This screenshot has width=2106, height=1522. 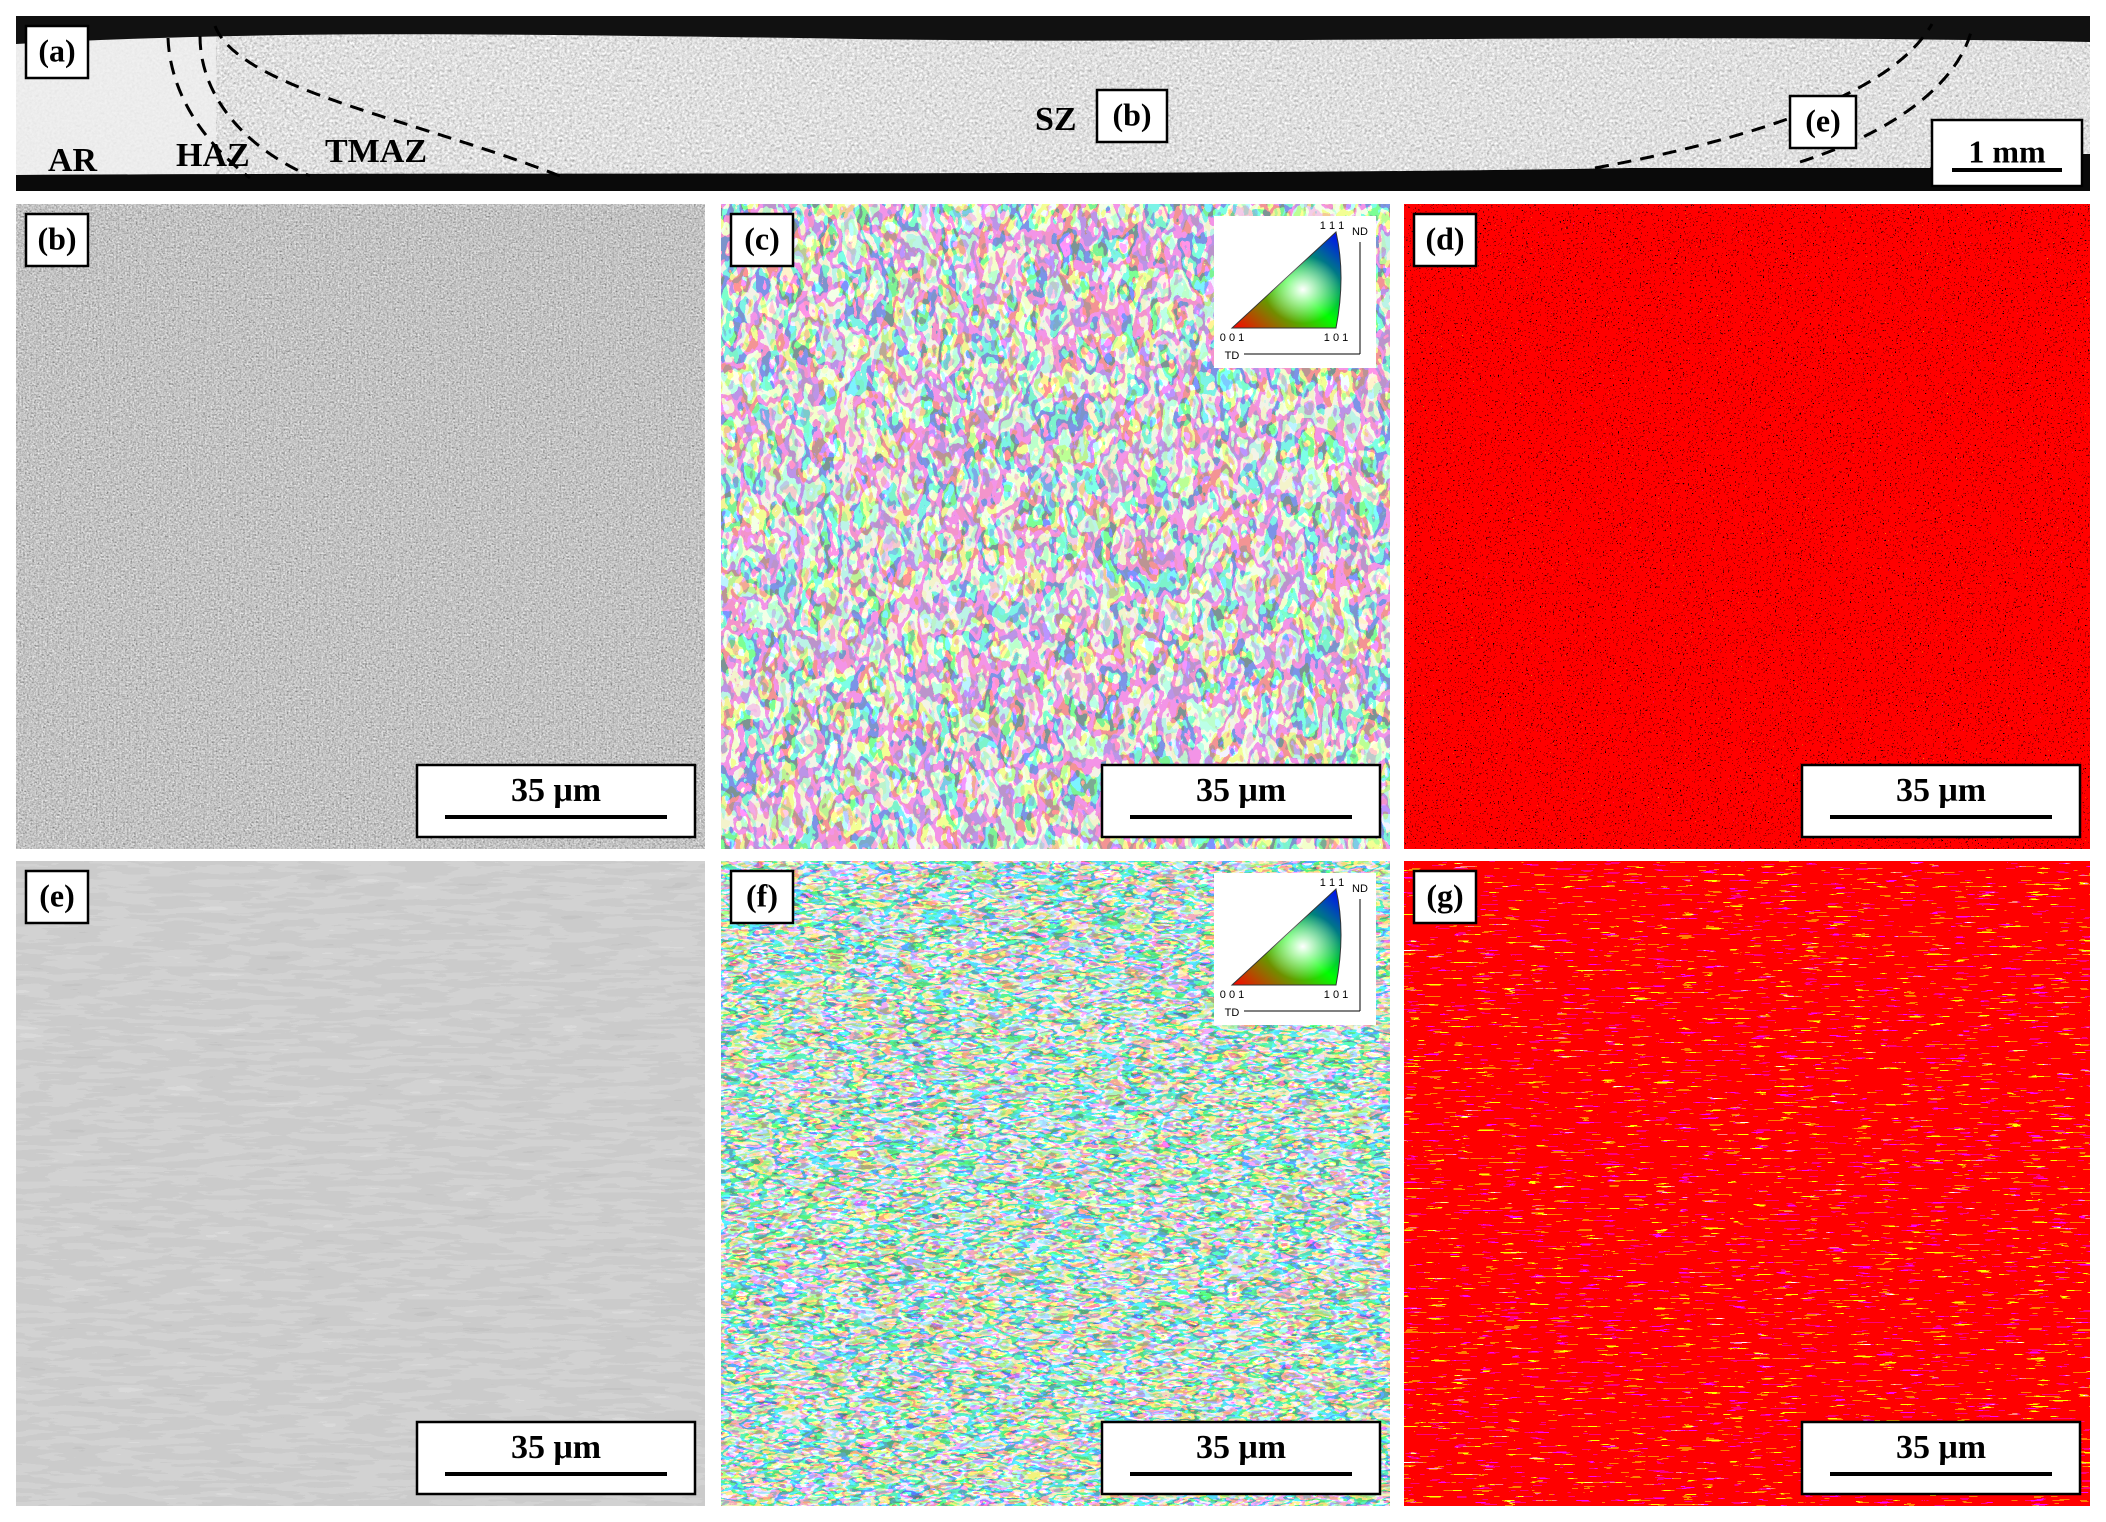 I want to click on panel-label: (d), so click(x=1444, y=238).